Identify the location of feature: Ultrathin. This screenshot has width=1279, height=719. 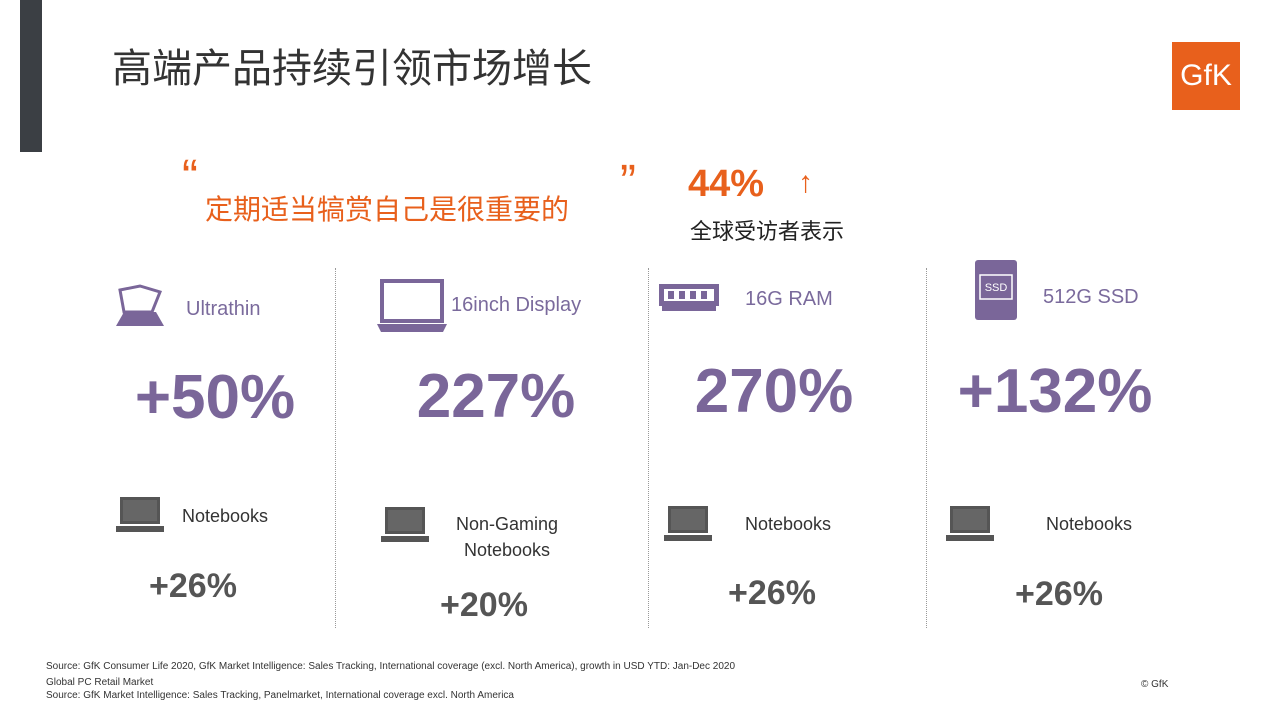
(223, 309).